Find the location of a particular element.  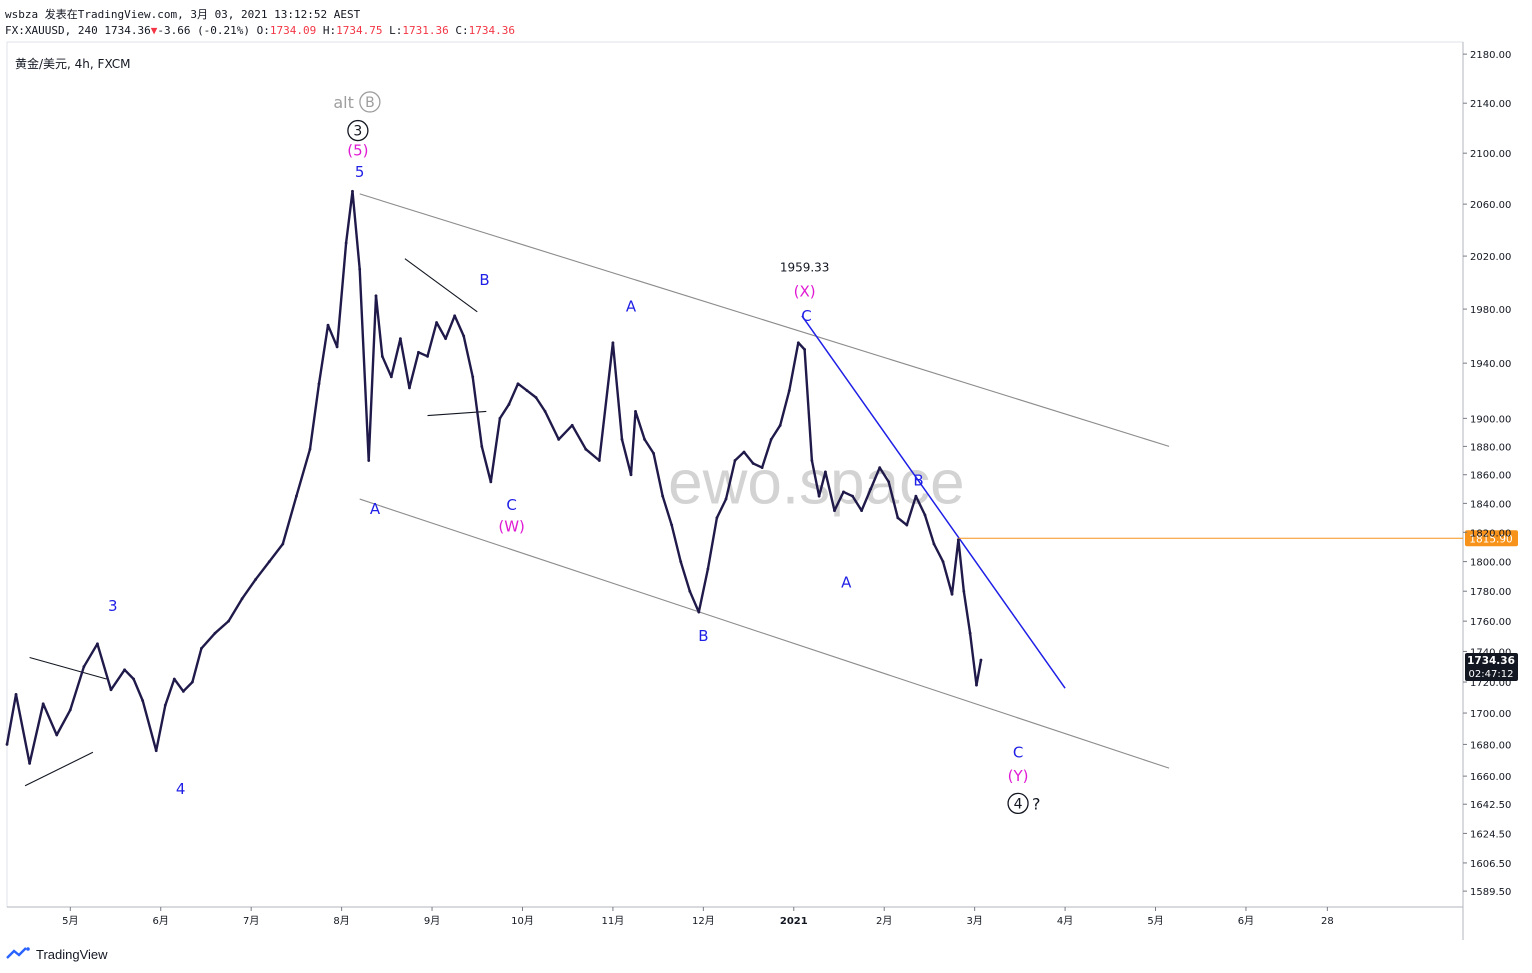

x-tick-label: 2021 is located at coordinates (794, 921).